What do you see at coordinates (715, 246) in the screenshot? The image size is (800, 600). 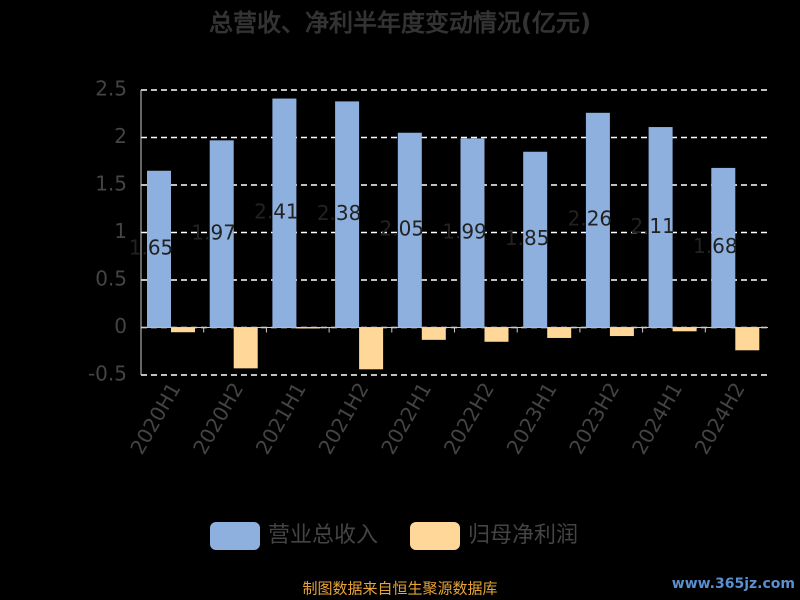 I see `data-label: 1.68` at bounding box center [715, 246].